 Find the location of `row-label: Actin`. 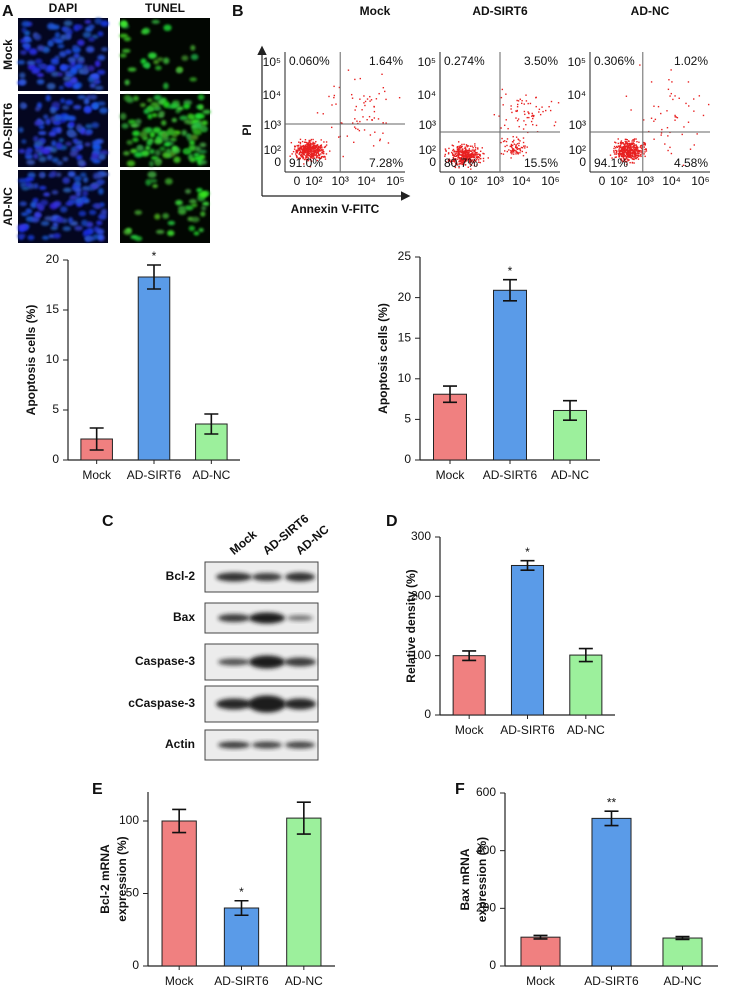

row-label: Actin is located at coordinates (180, 744).